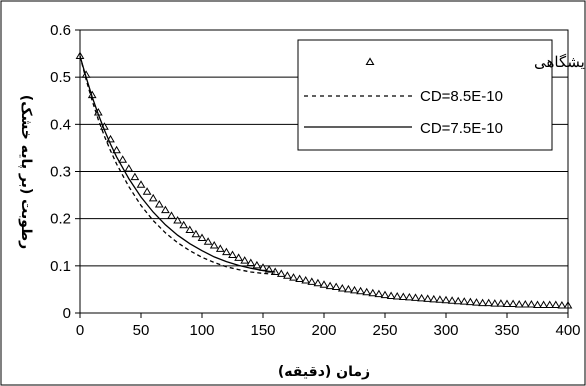 The width and height of the screenshot is (586, 386). Describe the element at coordinates (445, 330) in the screenshot. I see `x-tick-label: 300` at that location.